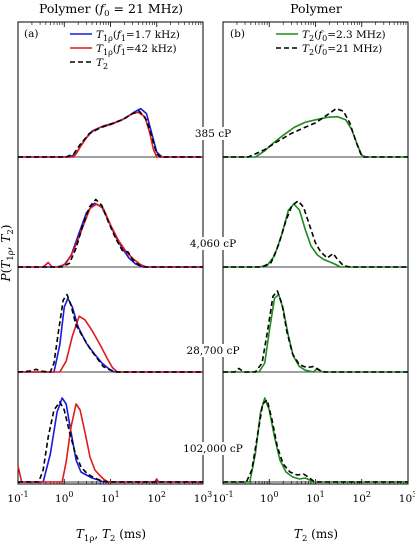 This screenshot has width=415, height=545. Describe the element at coordinates (237, 34) in the screenshot. I see `panel-b-letter: (b)` at that location.